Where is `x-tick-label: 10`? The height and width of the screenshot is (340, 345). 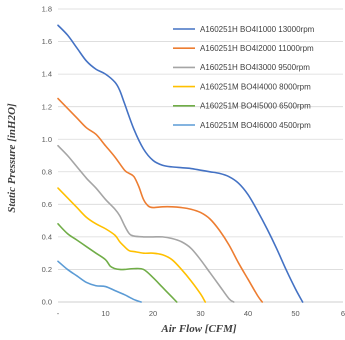
x-tick-label: 10 is located at coordinates (105, 313).